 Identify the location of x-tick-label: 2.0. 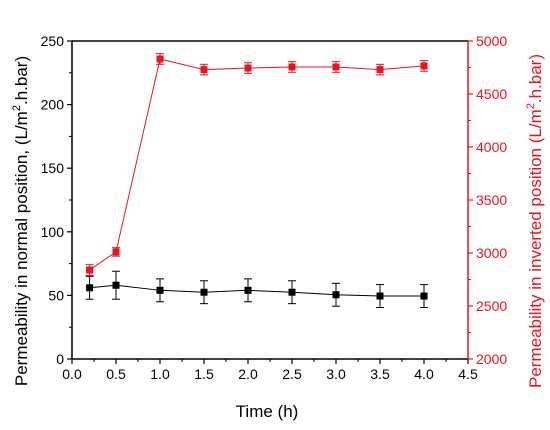
(248, 374).